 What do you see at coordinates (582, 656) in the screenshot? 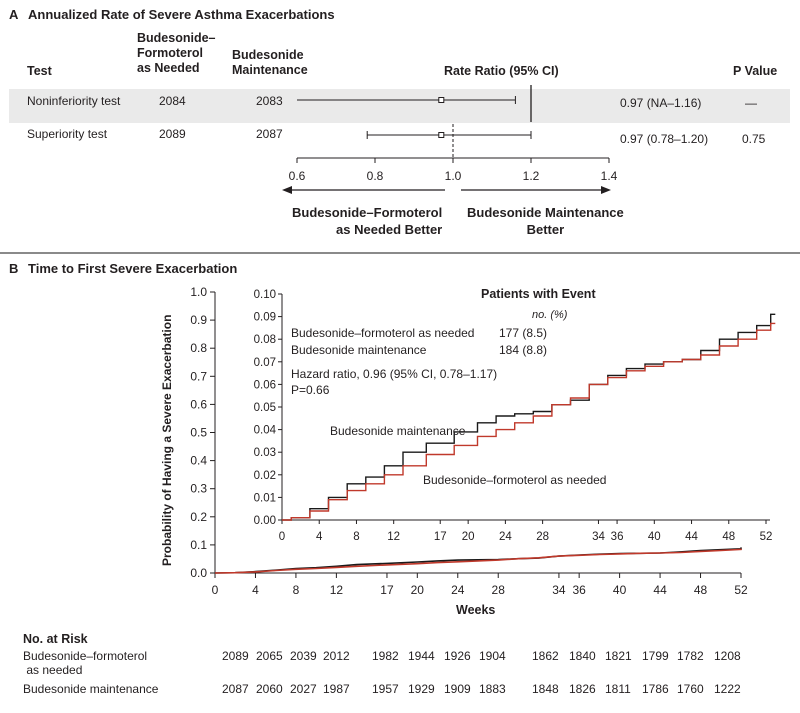
I see `risk-value: 1840` at bounding box center [582, 656].